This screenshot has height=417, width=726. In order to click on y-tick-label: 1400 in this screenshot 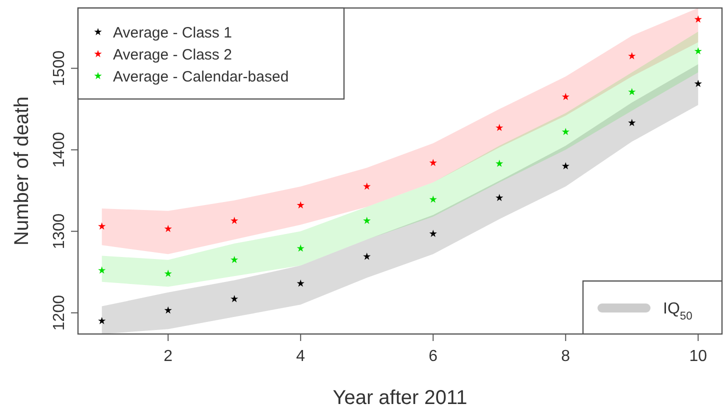, I will do `click(59, 150)`.